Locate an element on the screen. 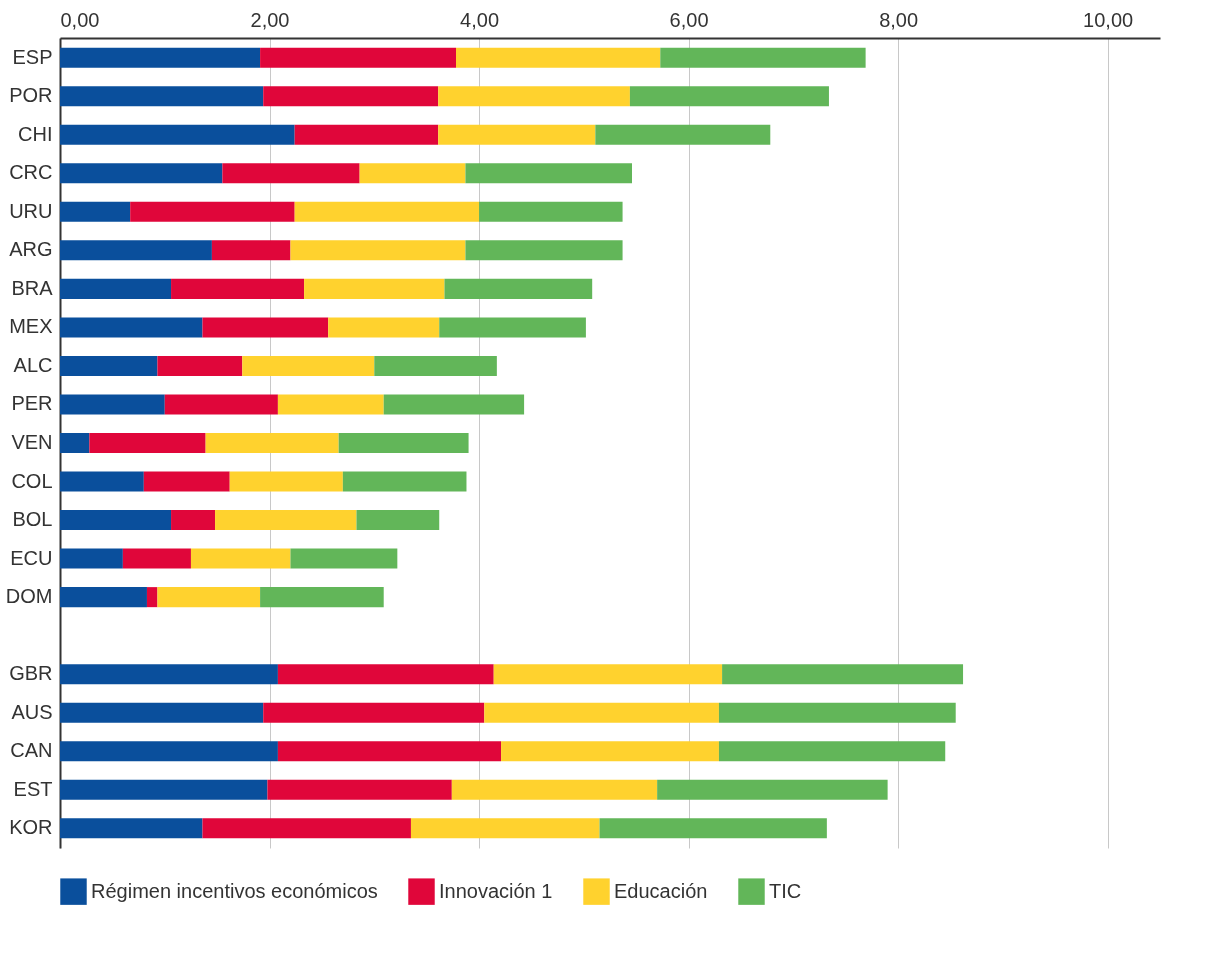 This screenshot has height=965, width=1215. y-tick-label: URU is located at coordinates (31, 210).